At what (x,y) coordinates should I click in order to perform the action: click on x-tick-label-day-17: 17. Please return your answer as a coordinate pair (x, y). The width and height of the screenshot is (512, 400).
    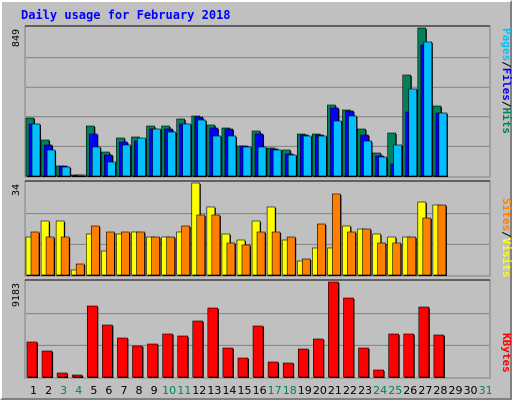
    Looking at the image, I should click on (275, 390).